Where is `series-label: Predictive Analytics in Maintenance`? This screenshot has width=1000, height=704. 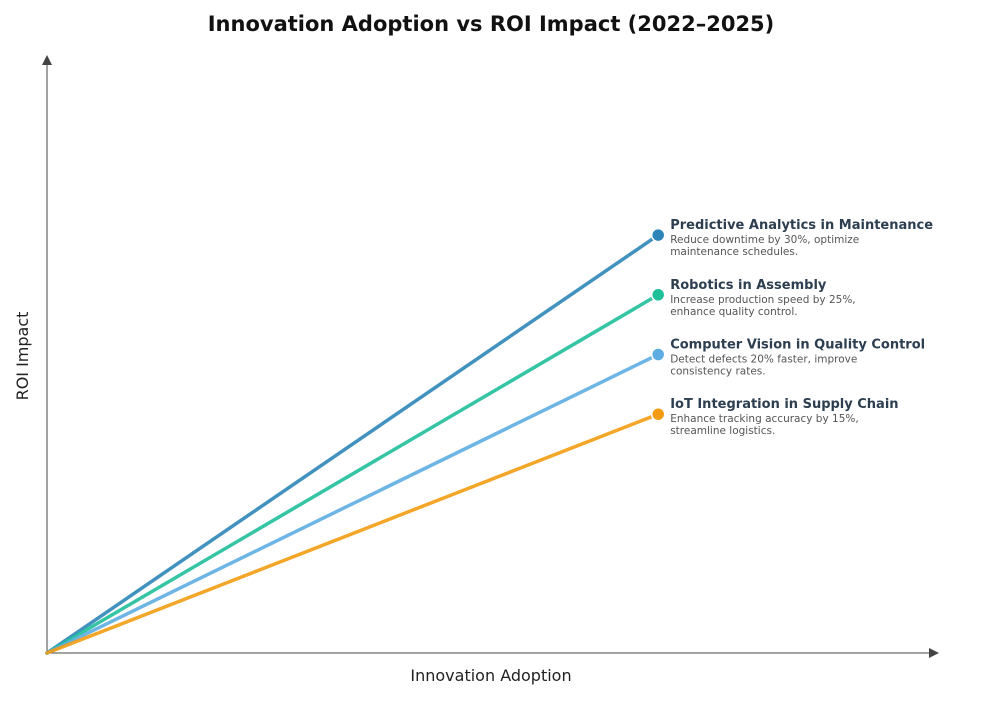 series-label: Predictive Analytics in Maintenance is located at coordinates (801, 225).